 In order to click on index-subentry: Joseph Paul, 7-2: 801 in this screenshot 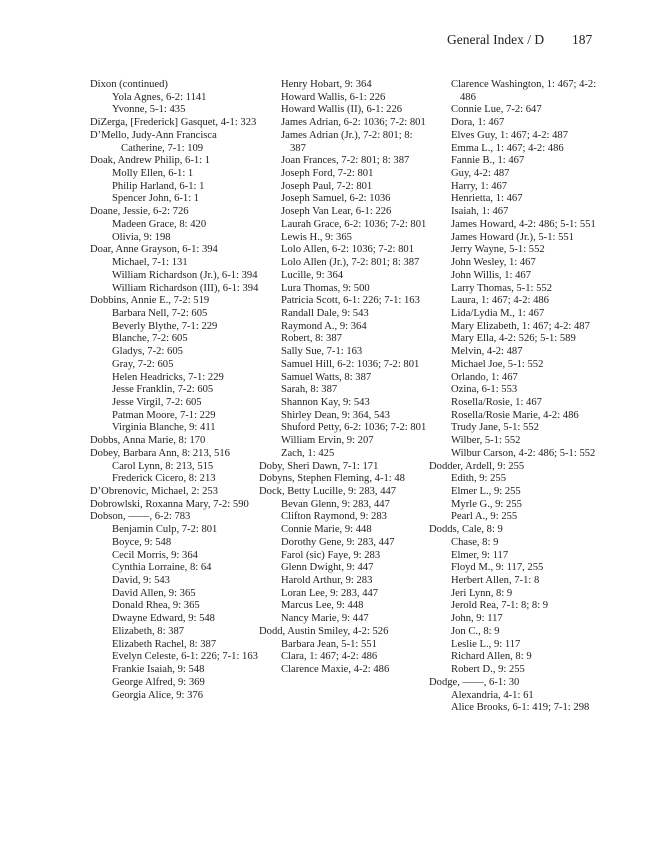, I will do `click(327, 186)`.